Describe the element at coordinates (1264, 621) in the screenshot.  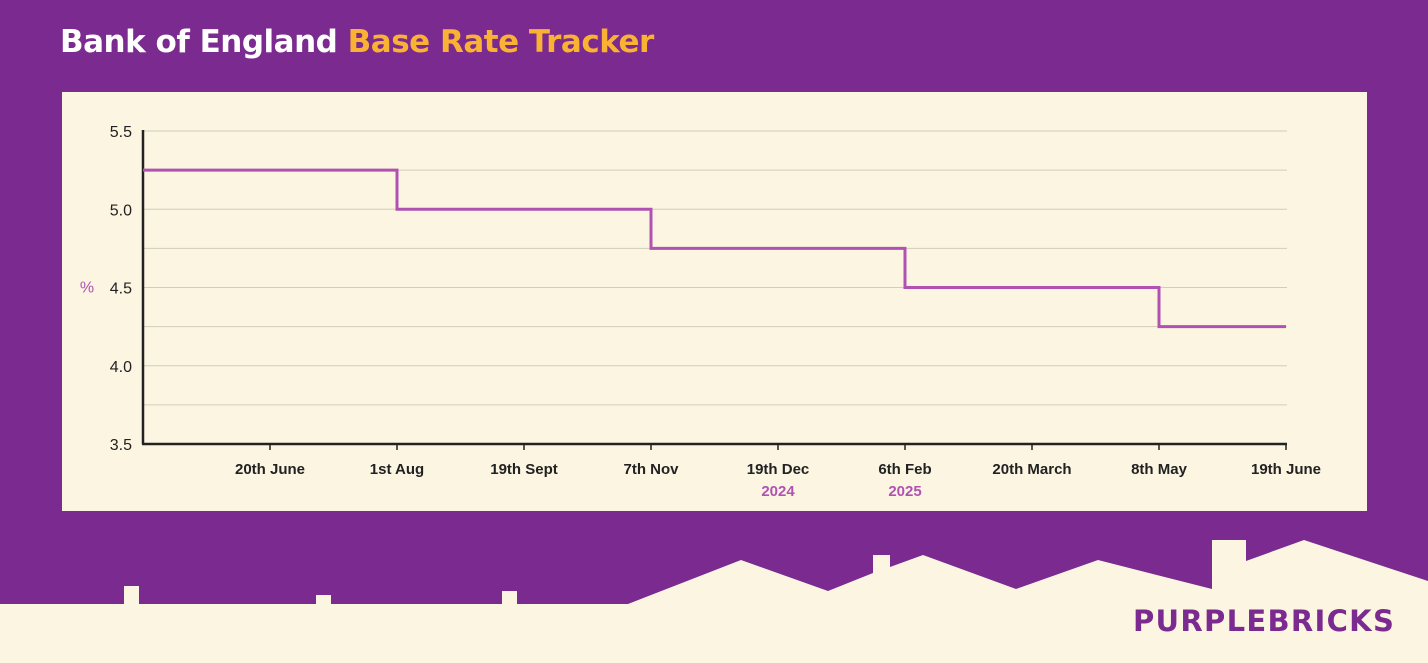
I see `purplebricks-logo: PURPLEBRICKS` at that location.